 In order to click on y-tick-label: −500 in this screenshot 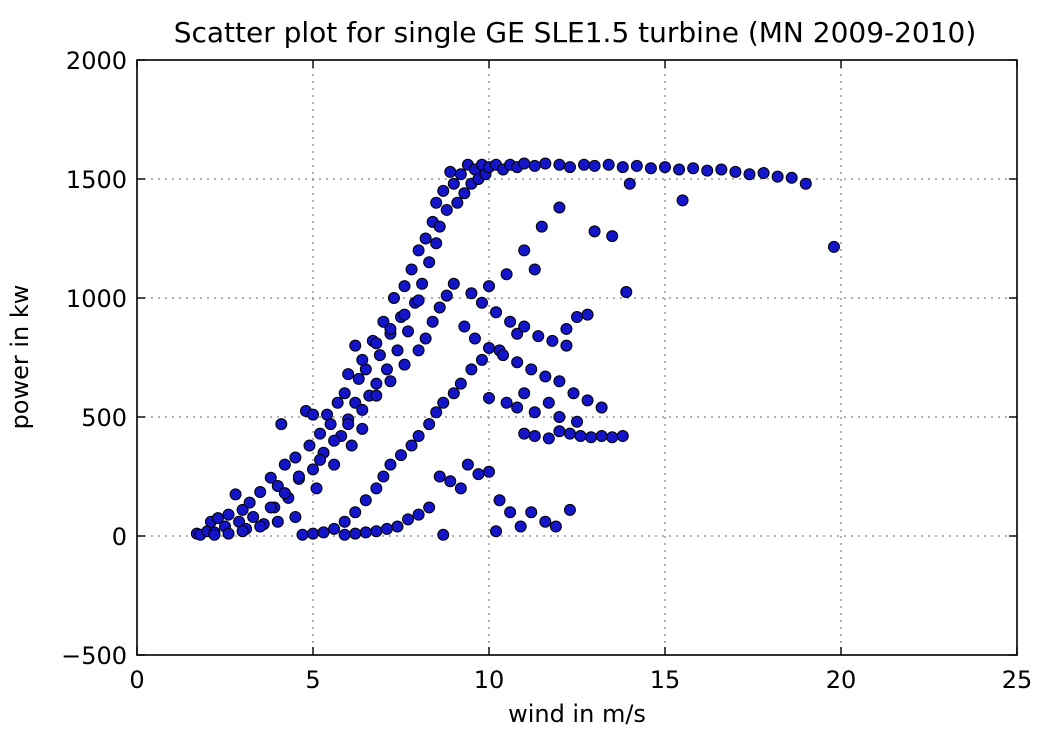, I will do `click(94, 656)`.